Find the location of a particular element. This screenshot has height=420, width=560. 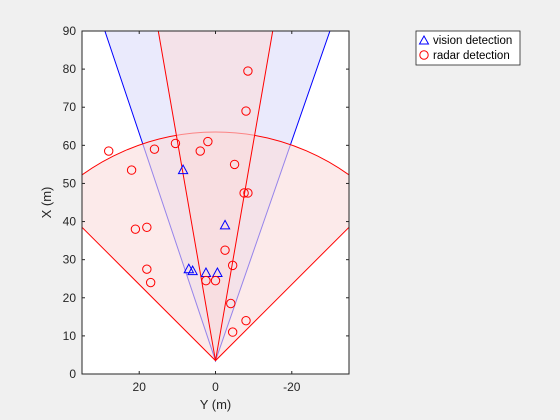

y-tick-label: 30 is located at coordinates (70, 260).